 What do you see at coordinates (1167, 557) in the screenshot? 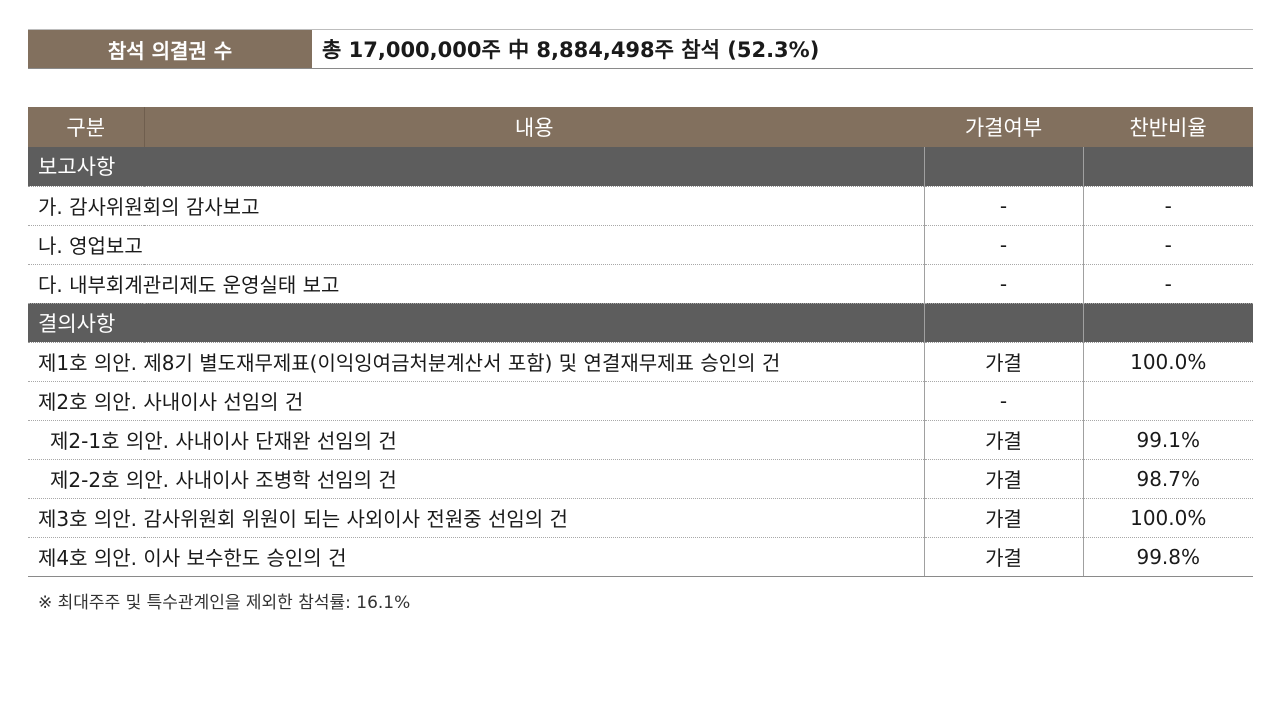
I see `item-rate: 99.8%` at bounding box center [1167, 557].